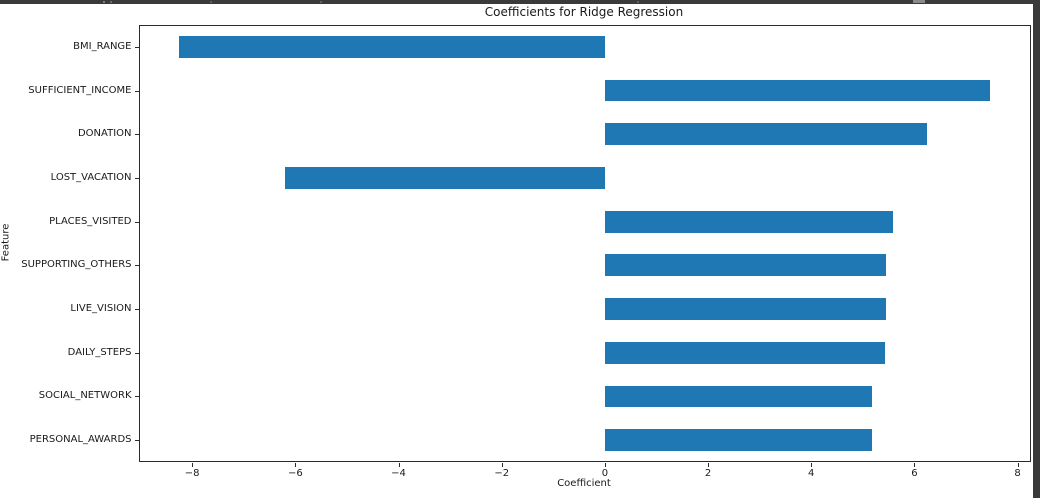 This screenshot has height=498, width=1040. Describe the element at coordinates (104, 134) in the screenshot. I see `y-tick-label: DONATION` at that location.